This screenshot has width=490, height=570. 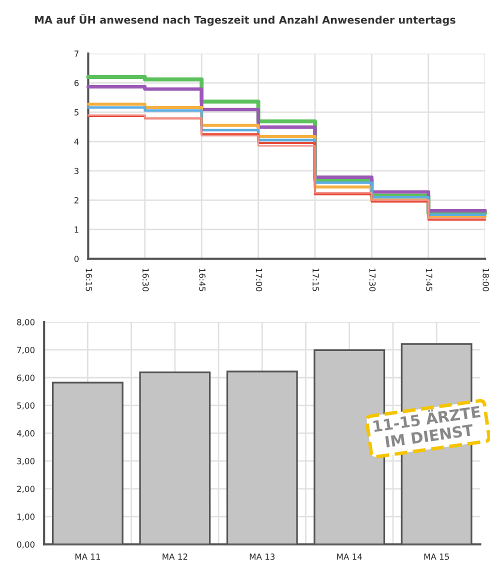 I want to click on y-tick-label: 1,00, so click(x=26, y=517).